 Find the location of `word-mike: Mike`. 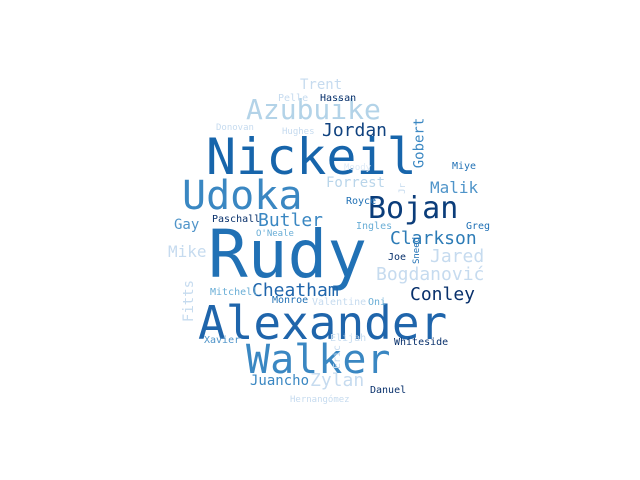

word-mike: Mike is located at coordinates (187, 251).